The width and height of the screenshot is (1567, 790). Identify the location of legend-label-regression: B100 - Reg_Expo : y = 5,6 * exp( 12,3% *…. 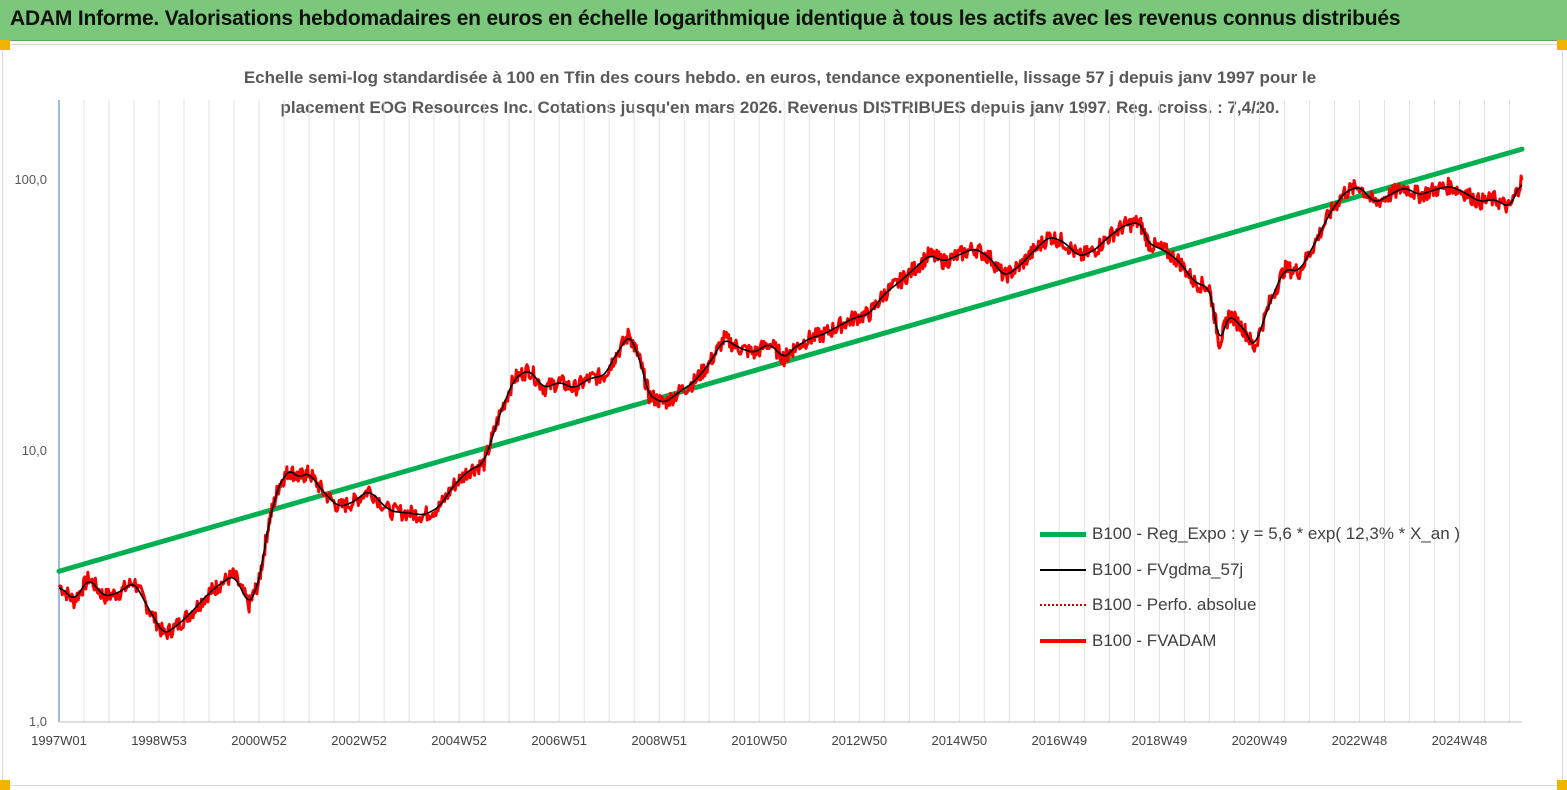
(1276, 533).